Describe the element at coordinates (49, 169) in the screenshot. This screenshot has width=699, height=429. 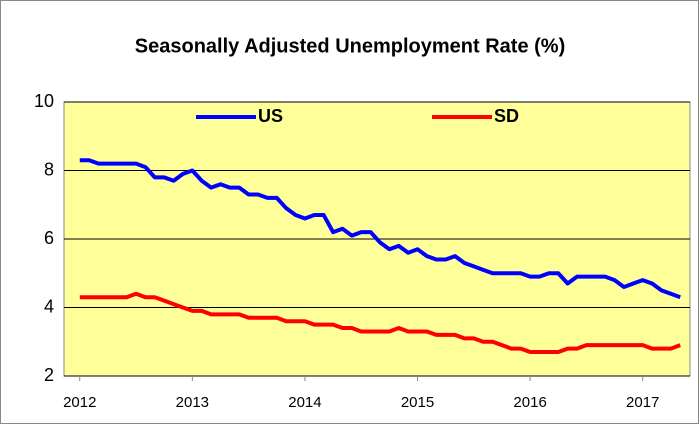
I see `y-tick-label: 8` at that location.